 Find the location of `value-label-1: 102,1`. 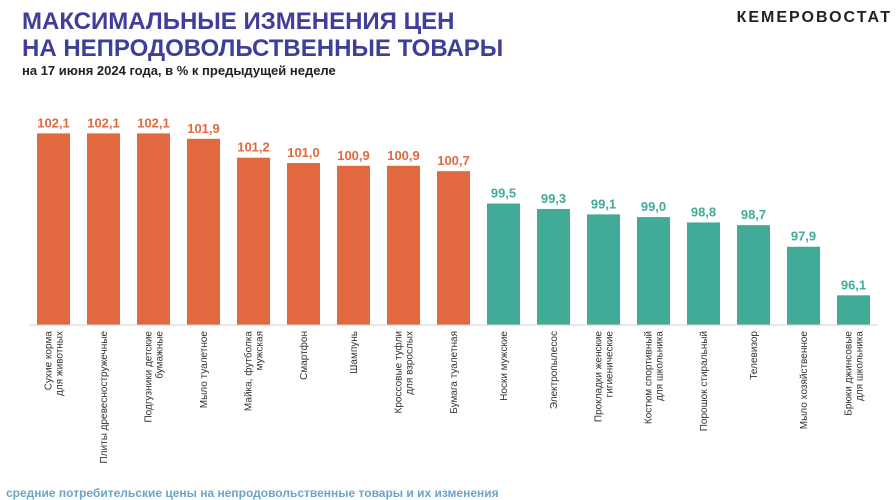

value-label-1: 102,1 is located at coordinates (53, 122).